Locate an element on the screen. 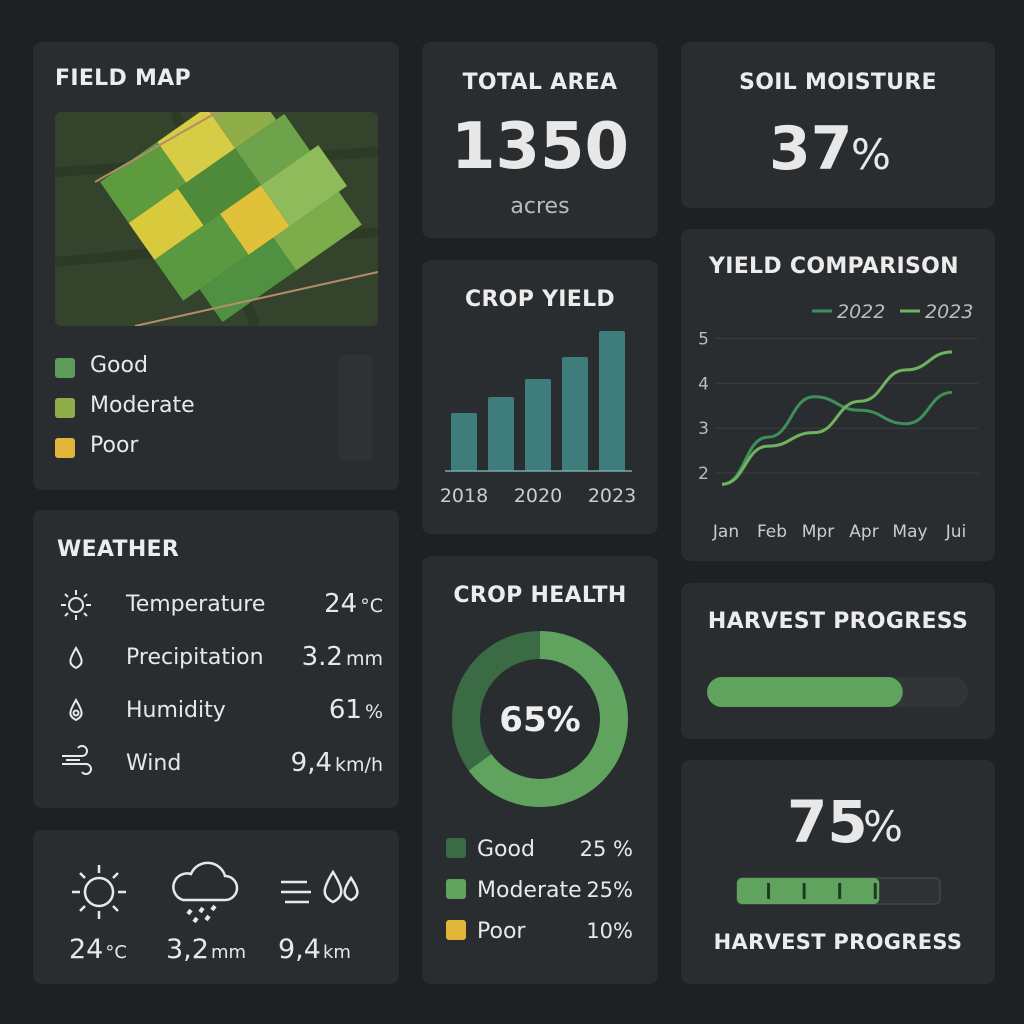  legend-label: Good is located at coordinates (119, 365).